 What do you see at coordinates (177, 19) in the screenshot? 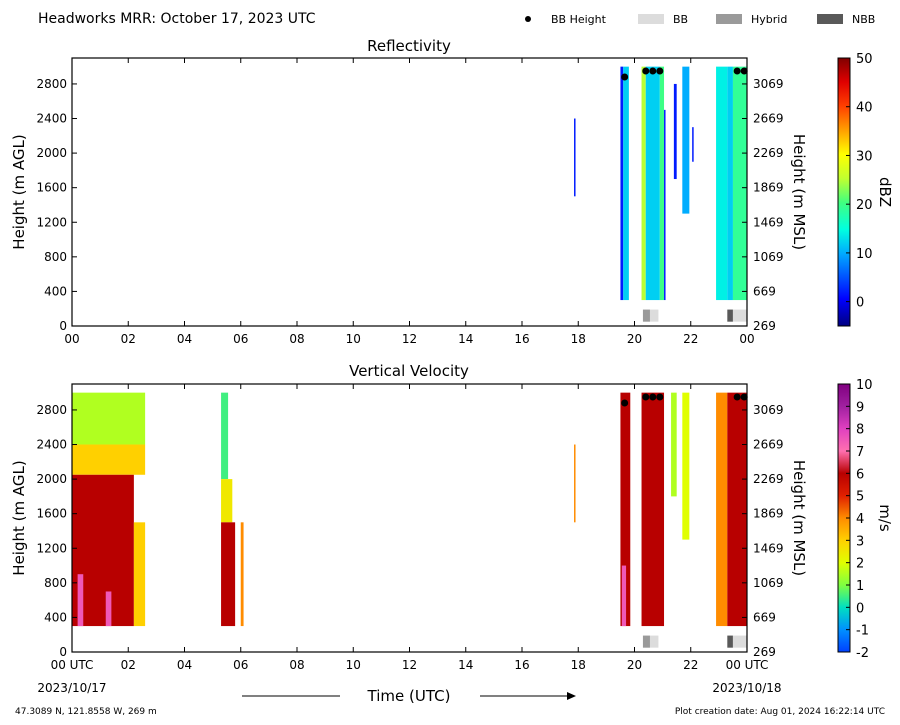
I see `figure-title: Headworks MRR: October 17, 2023 UTC` at bounding box center [177, 19].